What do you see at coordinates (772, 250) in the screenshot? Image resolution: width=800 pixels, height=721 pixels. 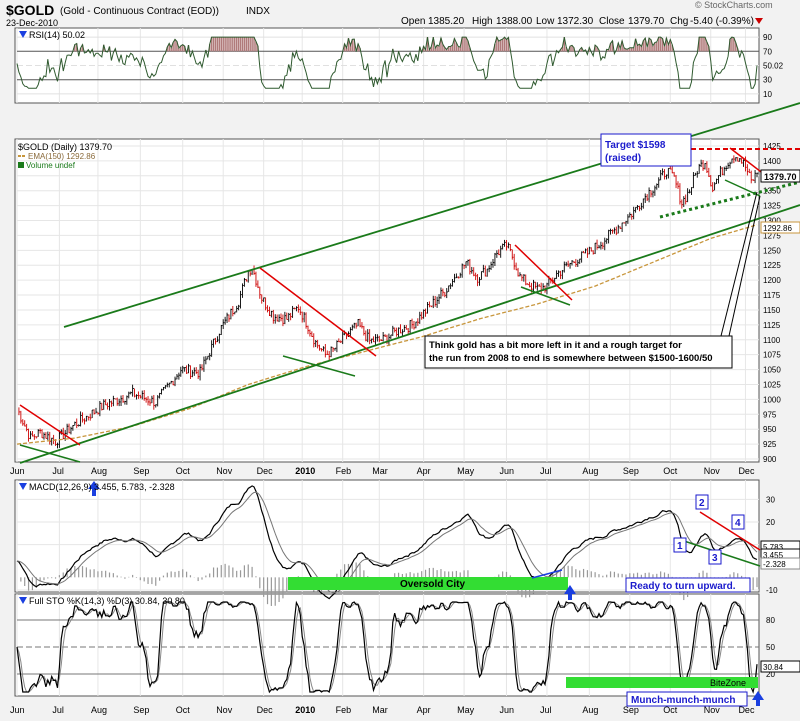 I see `price-tick-label: 1250` at bounding box center [772, 250].